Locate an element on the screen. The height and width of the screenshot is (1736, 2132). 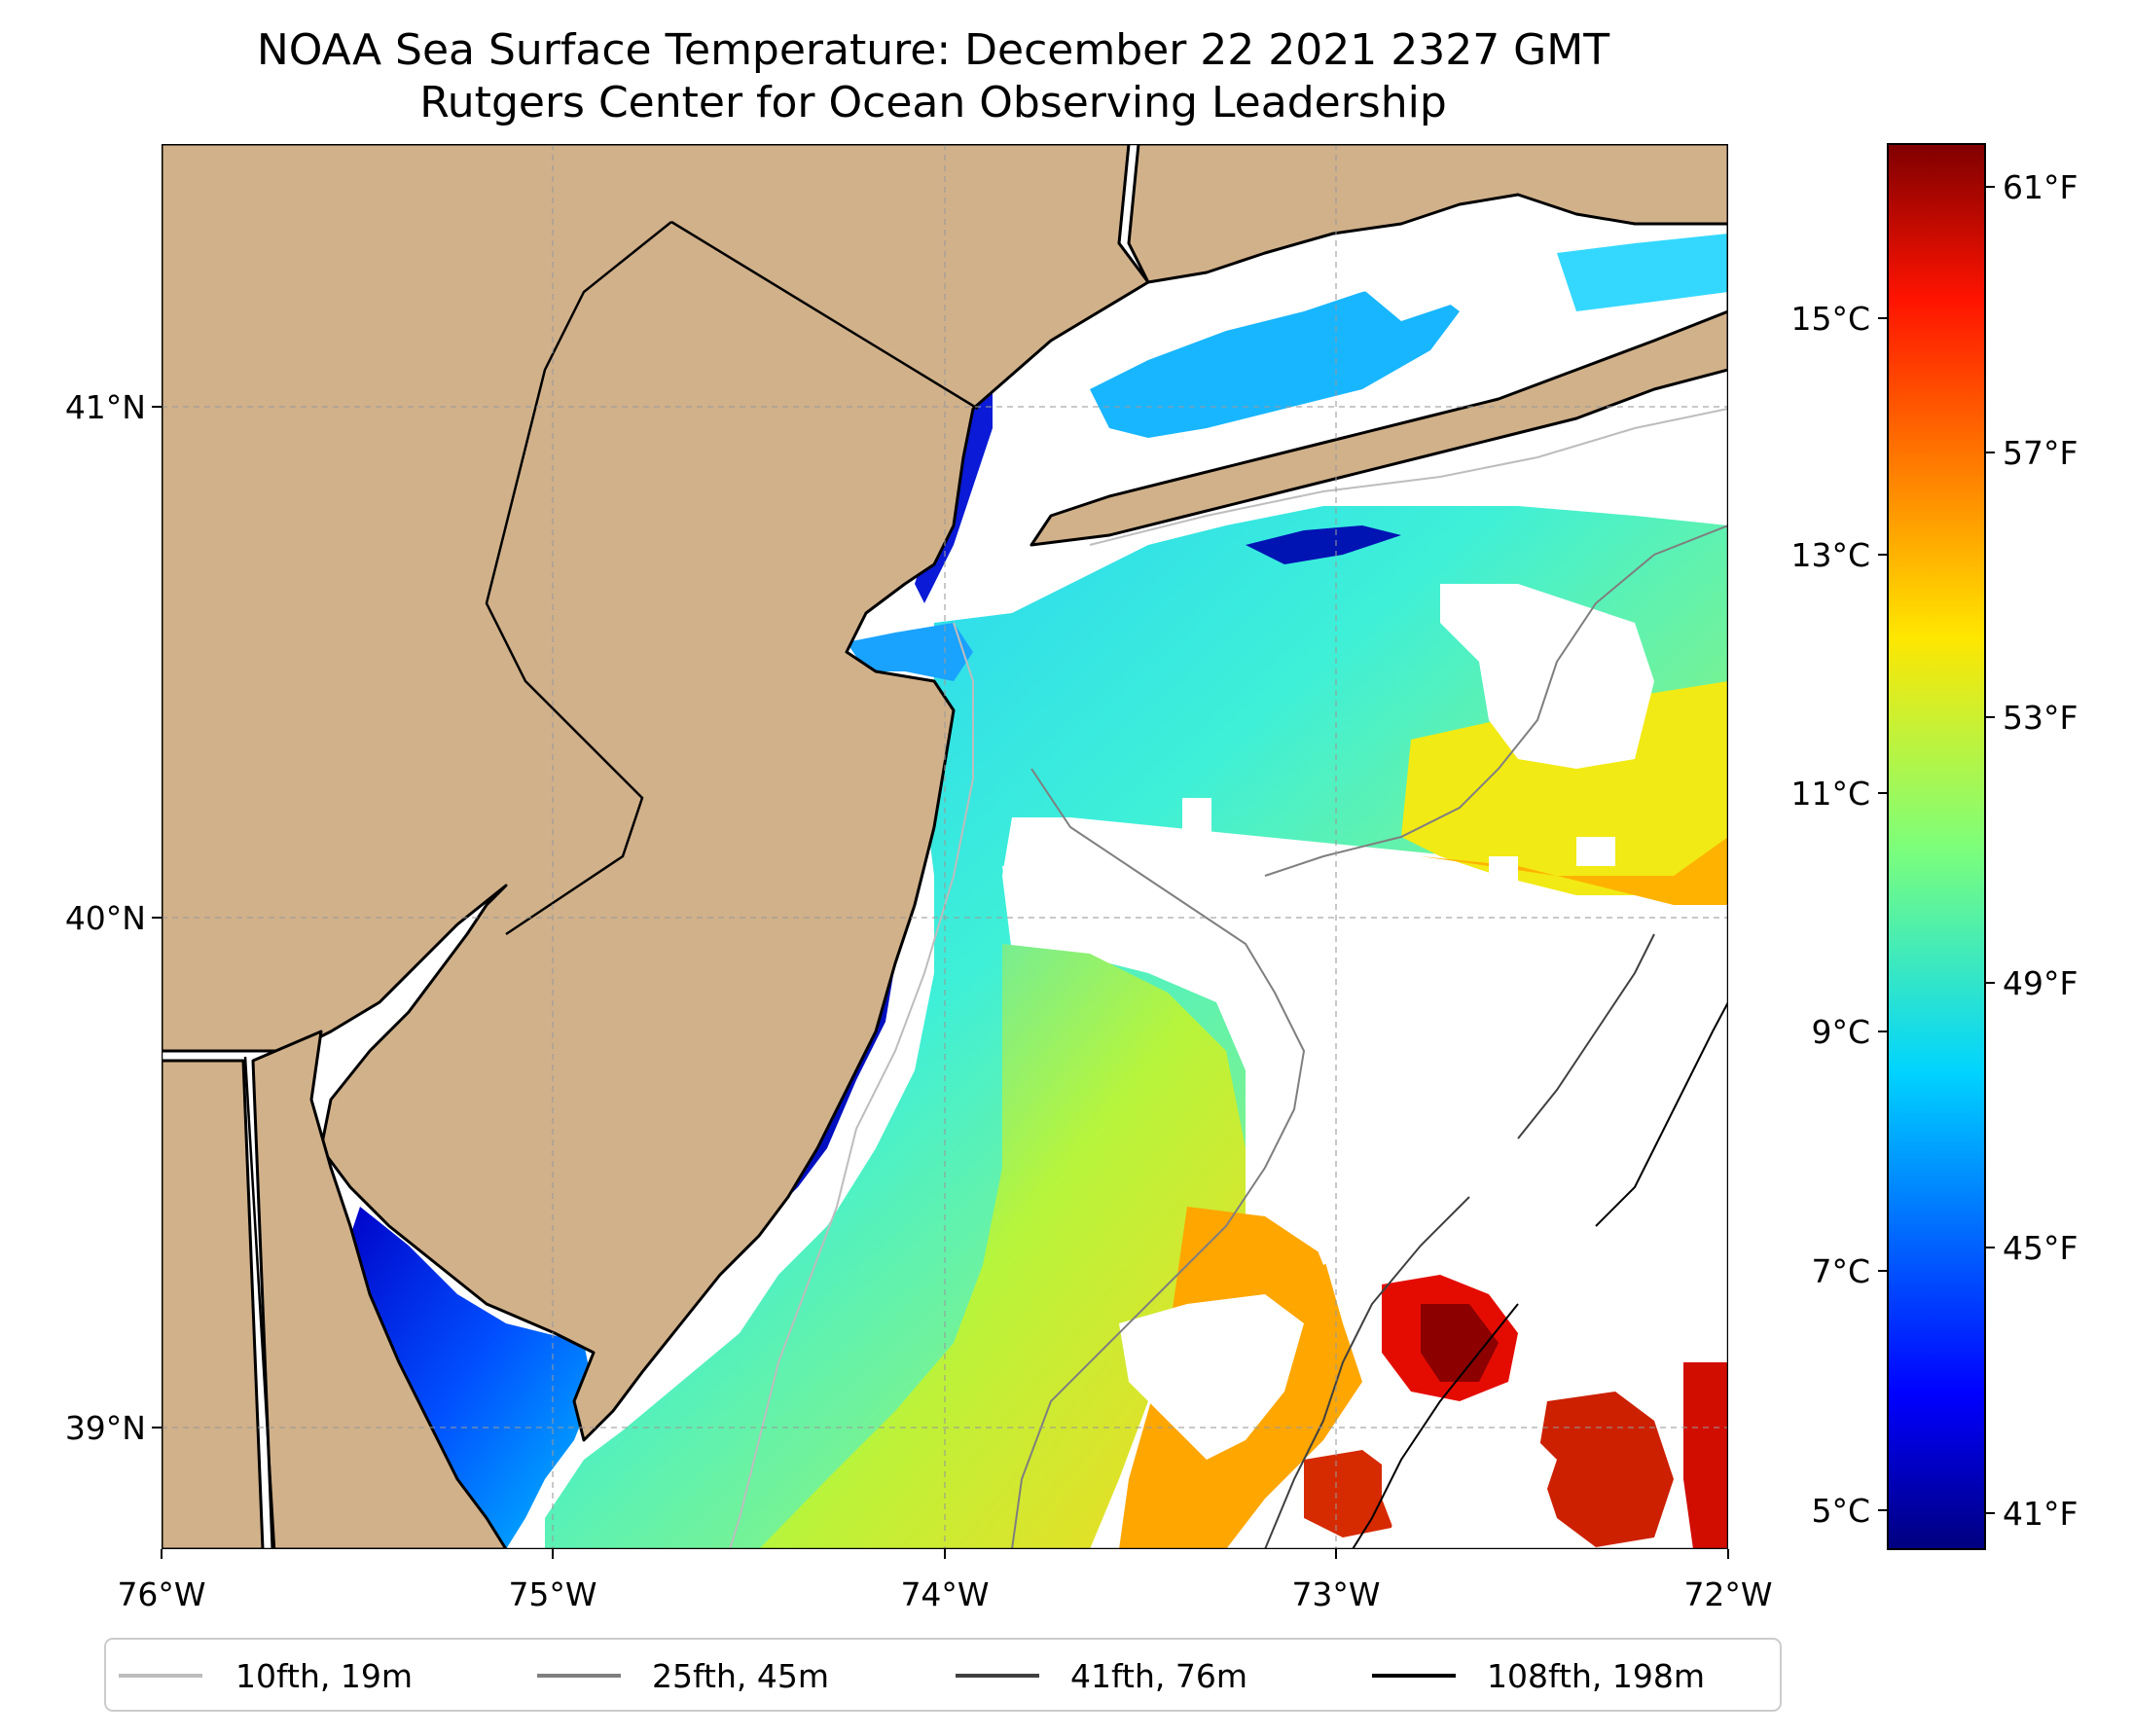
sst-southern-band is located at coordinates (1003, 1247).